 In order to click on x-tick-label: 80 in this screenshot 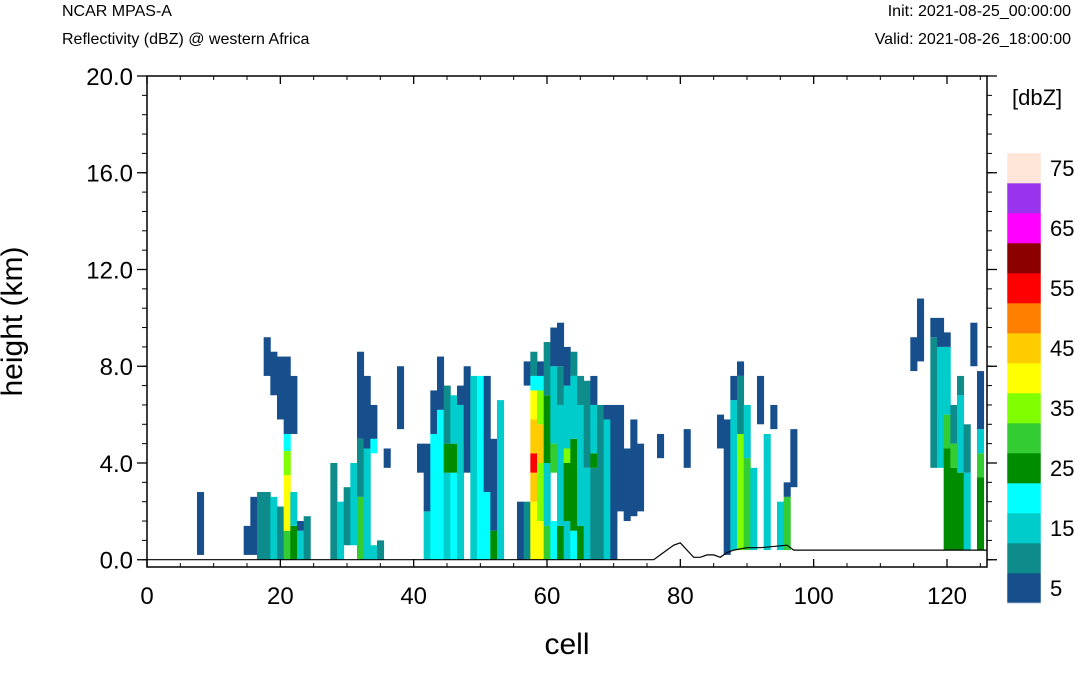, I will do `click(680, 596)`.